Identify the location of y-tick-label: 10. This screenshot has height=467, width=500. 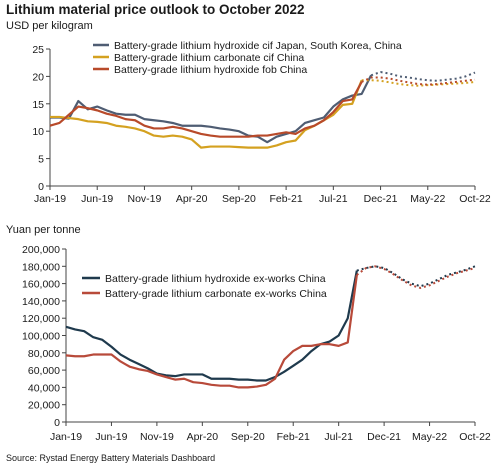
(38, 132).